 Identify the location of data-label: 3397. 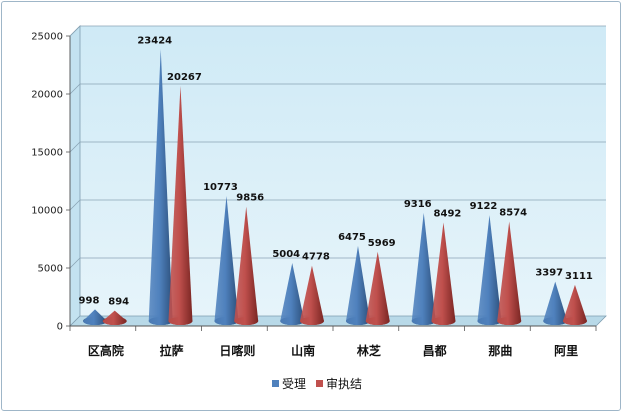
(549, 273).